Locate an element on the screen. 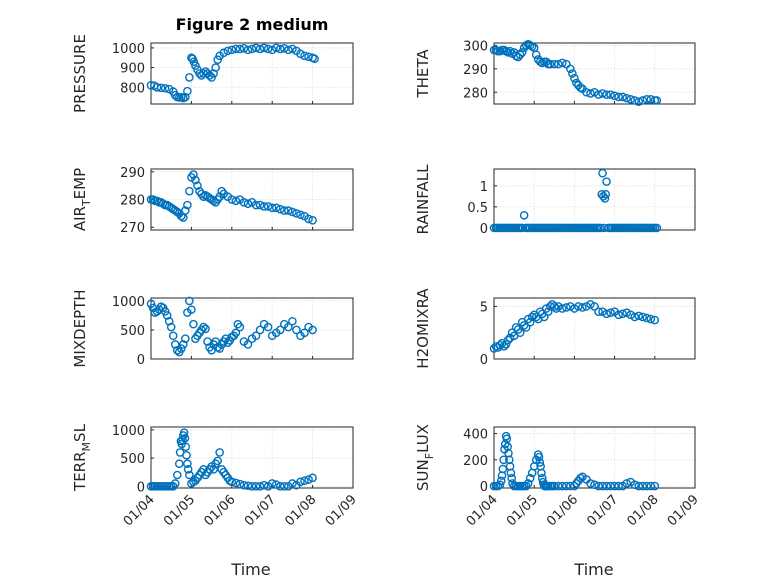  x-tick-label: 01/07 is located at coordinates (602, 510).